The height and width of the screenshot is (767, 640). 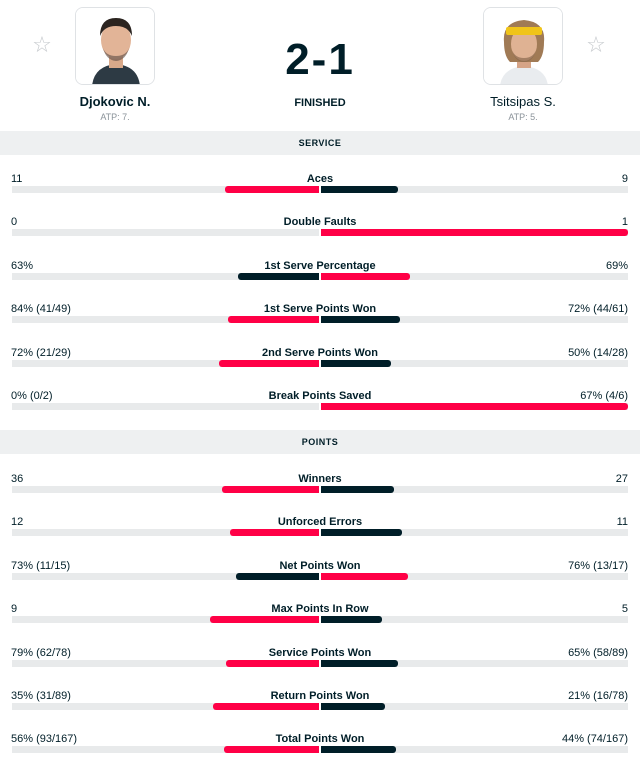 I want to click on stat-label: Return Points Won, so click(x=320, y=696).